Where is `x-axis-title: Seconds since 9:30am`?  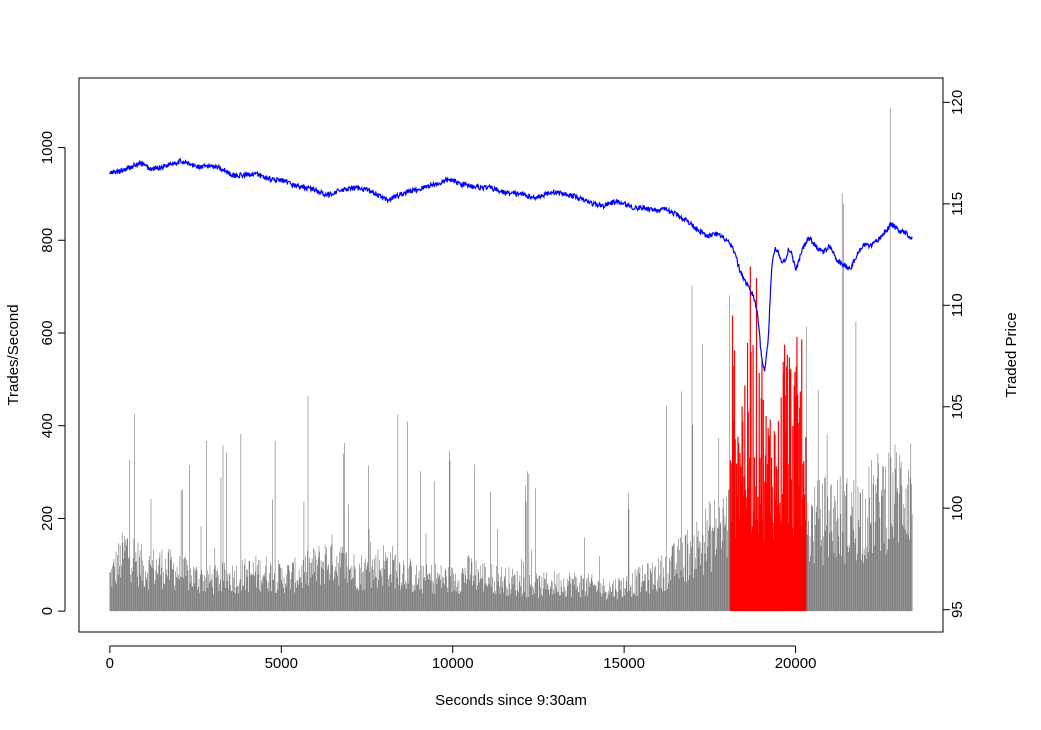
x-axis-title: Seconds since 9:30am is located at coordinates (511, 700).